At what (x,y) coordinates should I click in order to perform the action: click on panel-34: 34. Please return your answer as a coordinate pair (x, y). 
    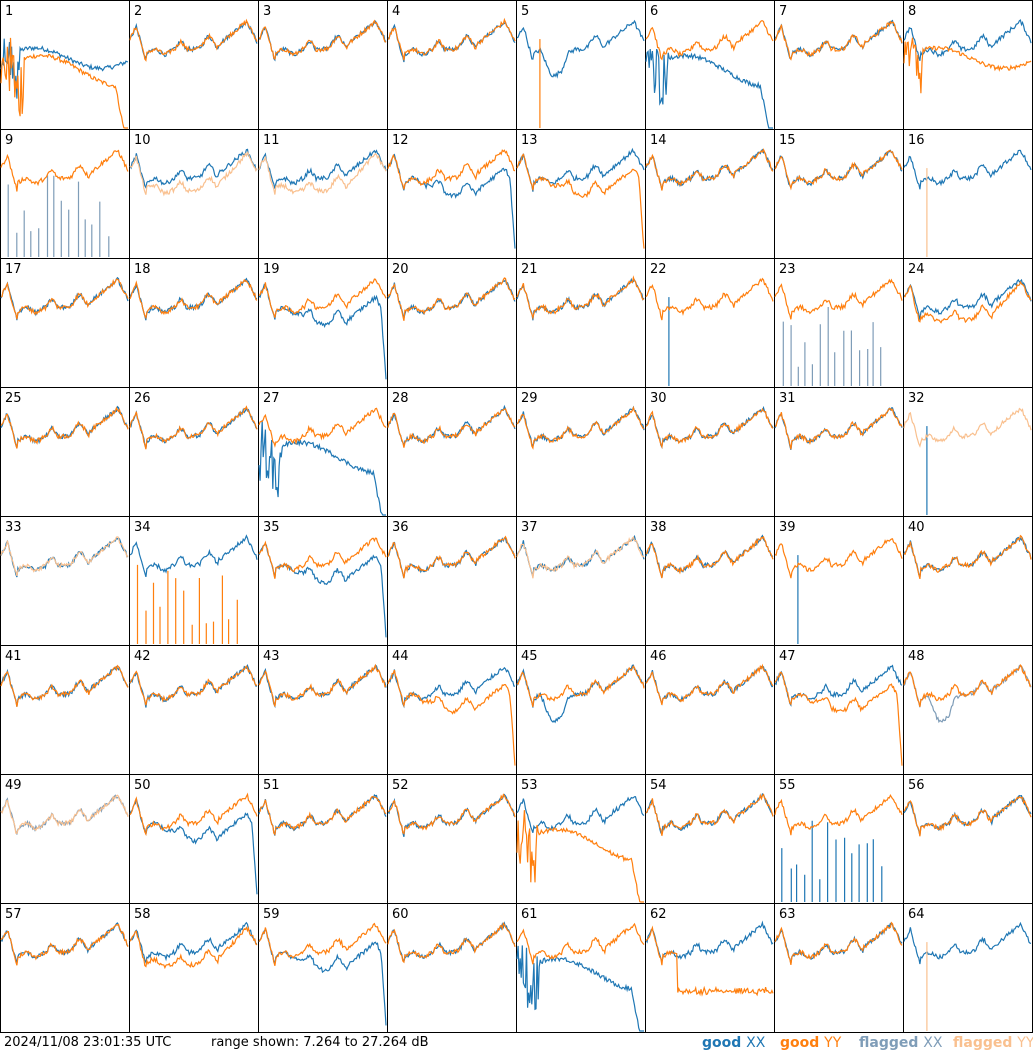
    Looking at the image, I should click on (194, 581).